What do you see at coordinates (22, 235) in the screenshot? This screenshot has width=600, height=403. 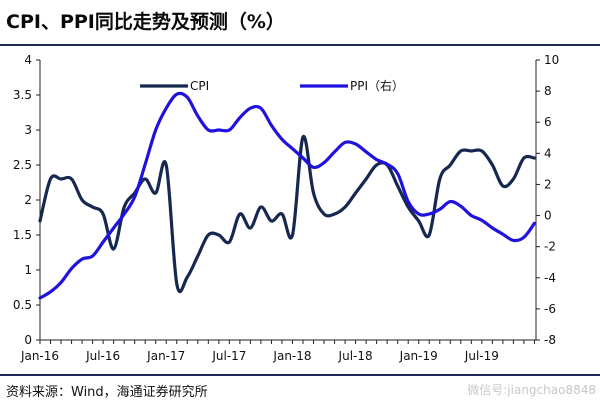 I see `left-tick-label: 1.5` at bounding box center [22, 235].